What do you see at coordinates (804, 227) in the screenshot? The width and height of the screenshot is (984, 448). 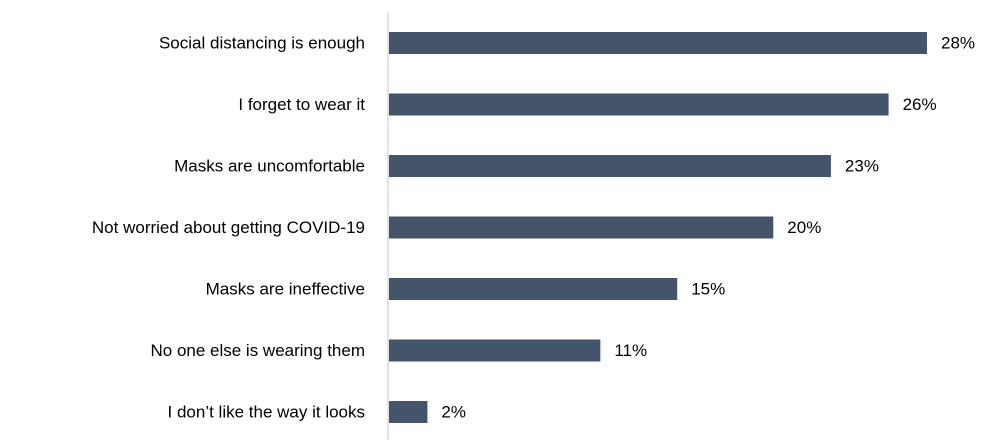 I see `value-label: 20%` at bounding box center [804, 227].